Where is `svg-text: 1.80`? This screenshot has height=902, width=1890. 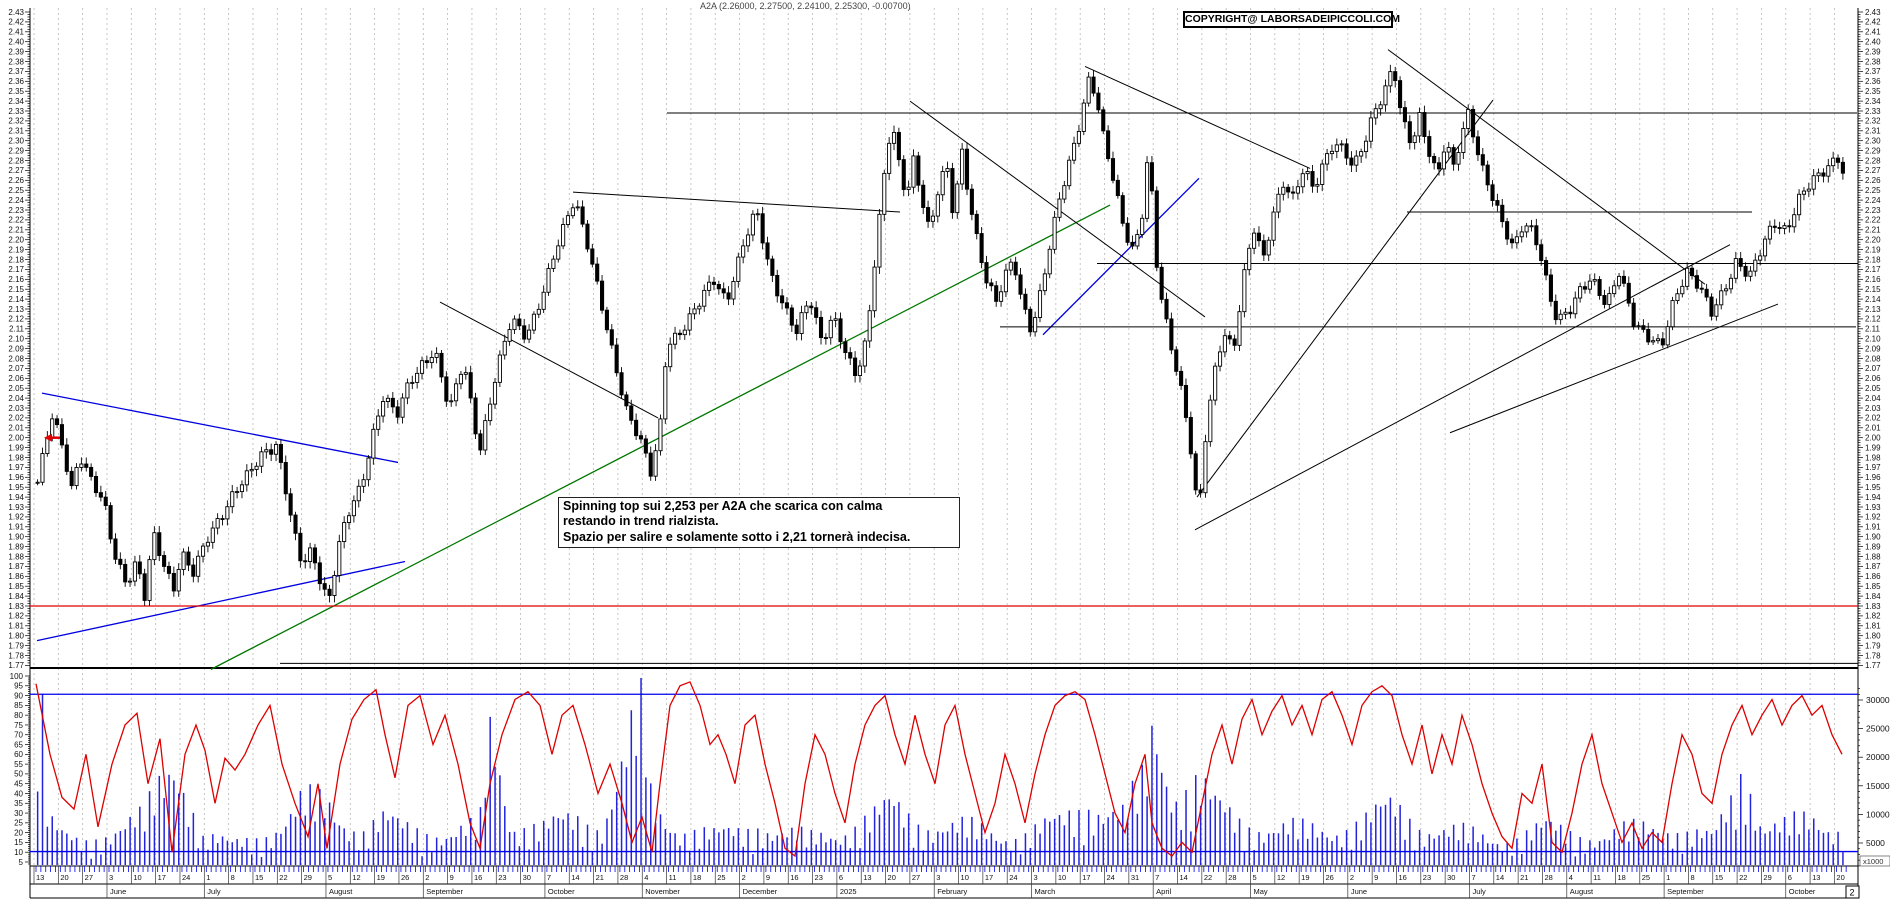 svg-text: 1.80 is located at coordinates (16, 636).